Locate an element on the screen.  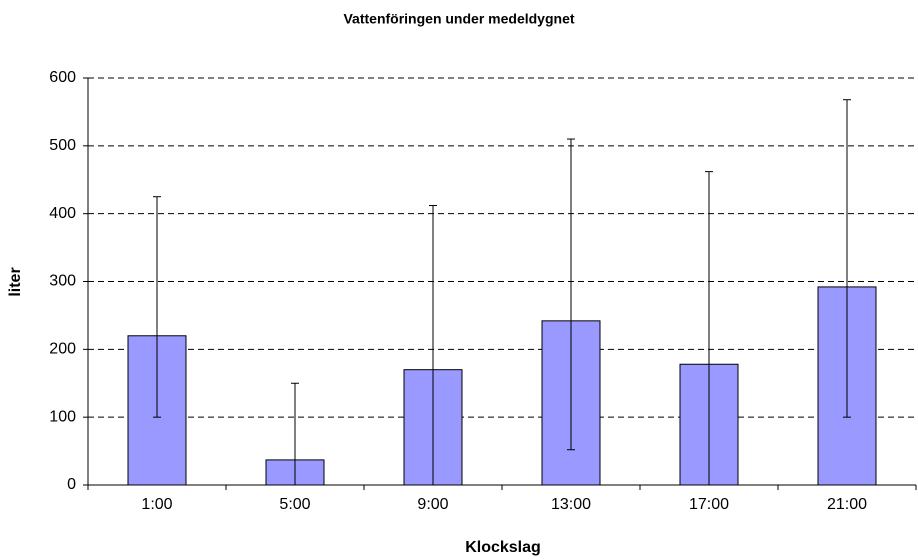
y-axis-label: liter is located at coordinates (15, 281).